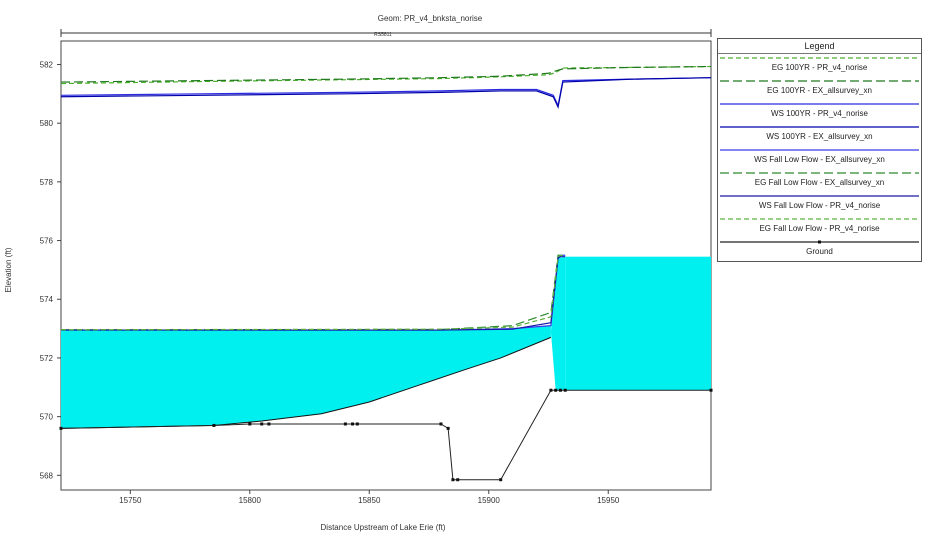  Describe the element at coordinates (47, 299) in the screenshot. I see `y-tick-label-3: 574` at that location.